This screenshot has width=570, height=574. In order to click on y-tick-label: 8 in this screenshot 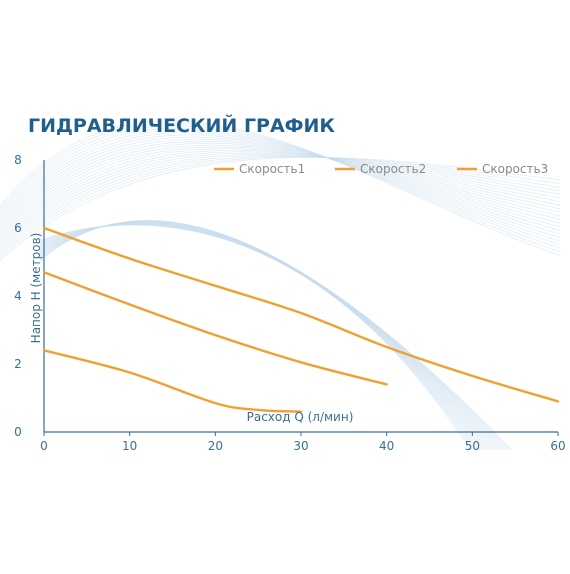, I will do `click(18, 160)`.